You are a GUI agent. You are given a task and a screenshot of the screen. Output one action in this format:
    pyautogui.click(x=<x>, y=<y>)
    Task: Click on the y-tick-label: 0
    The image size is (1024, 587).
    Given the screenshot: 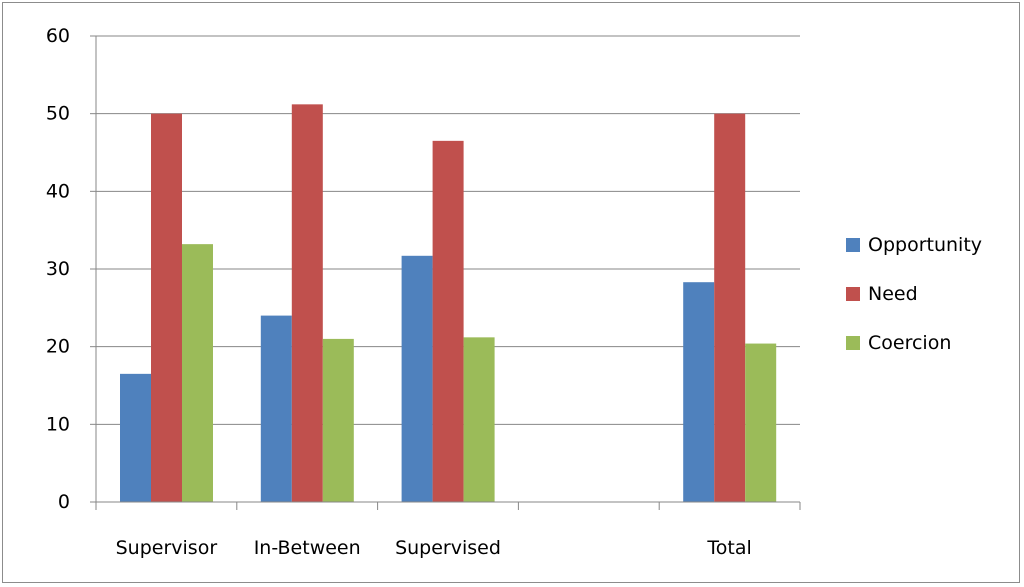 What is the action you would take?
    pyautogui.click(x=64, y=502)
    